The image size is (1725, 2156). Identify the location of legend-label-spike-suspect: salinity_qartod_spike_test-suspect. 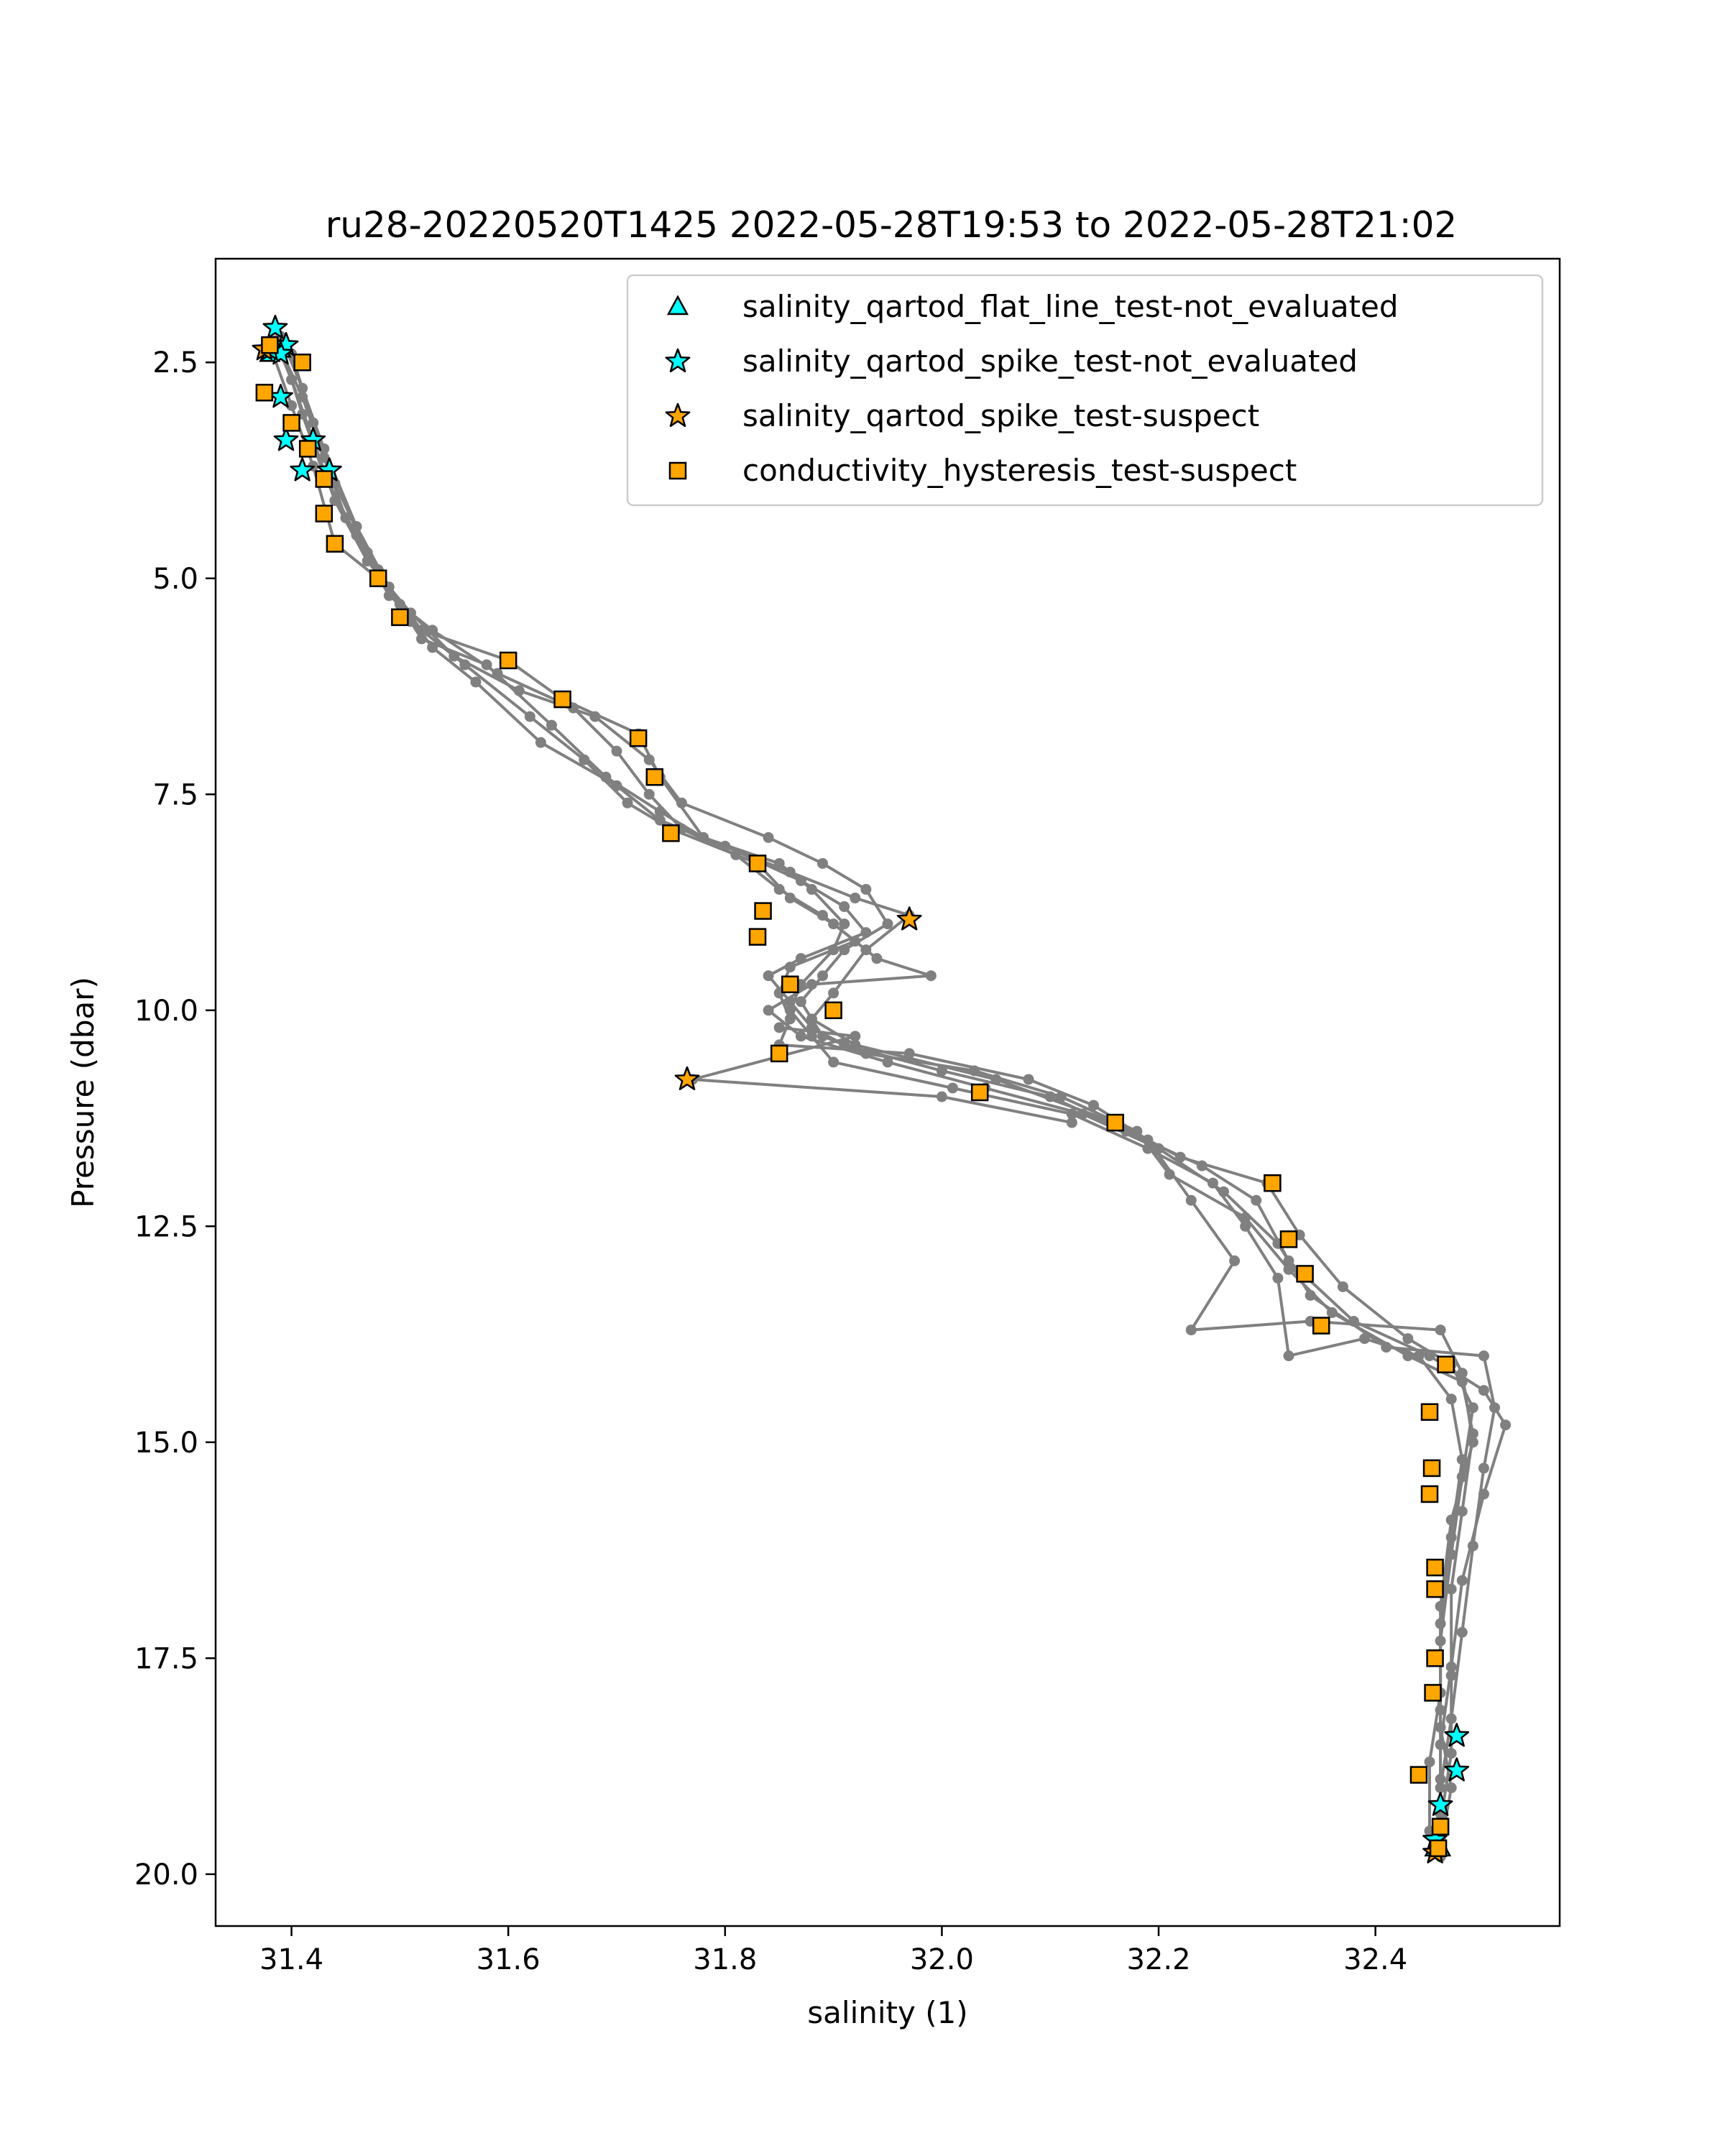
(1000, 415).